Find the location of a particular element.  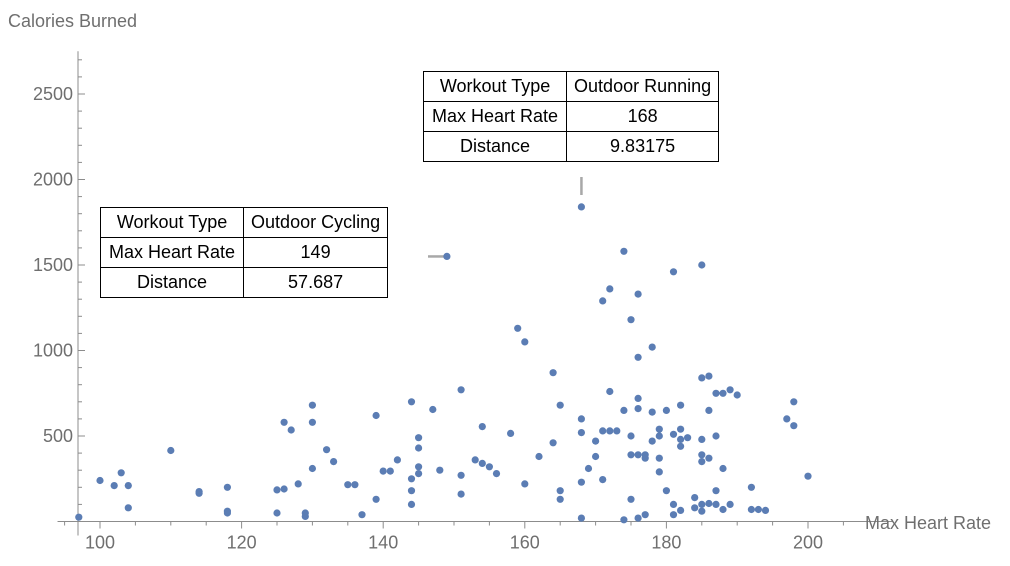

x-tick-label: 100 is located at coordinates (100, 543).